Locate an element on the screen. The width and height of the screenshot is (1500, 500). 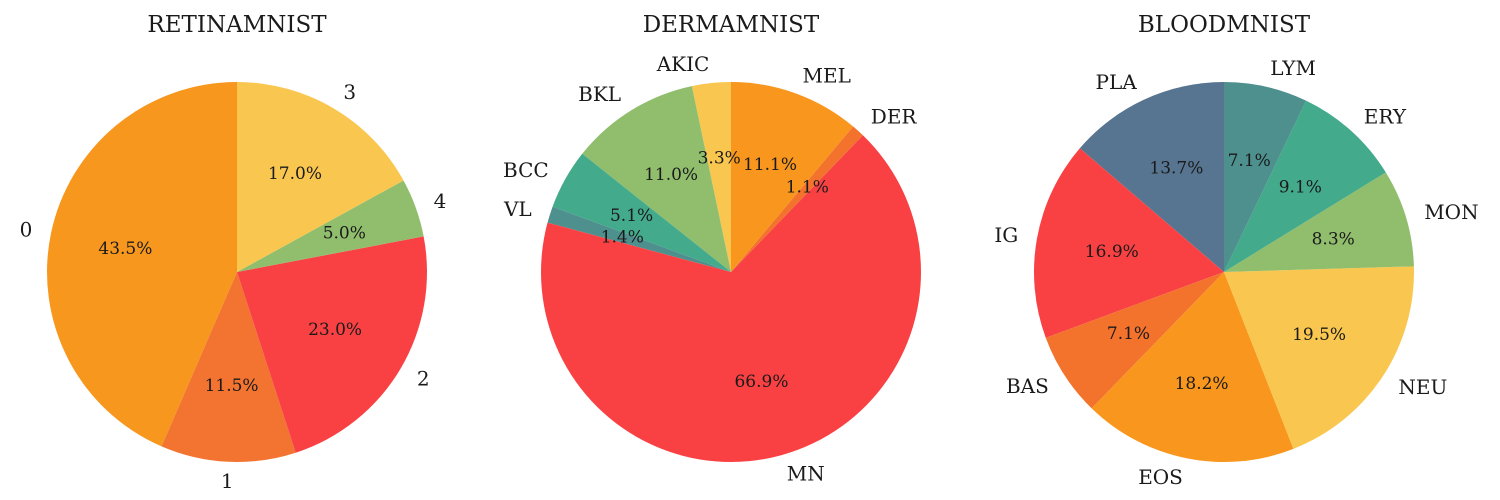
bloodmnist-category-label-ery: ERY is located at coordinates (1385, 117).